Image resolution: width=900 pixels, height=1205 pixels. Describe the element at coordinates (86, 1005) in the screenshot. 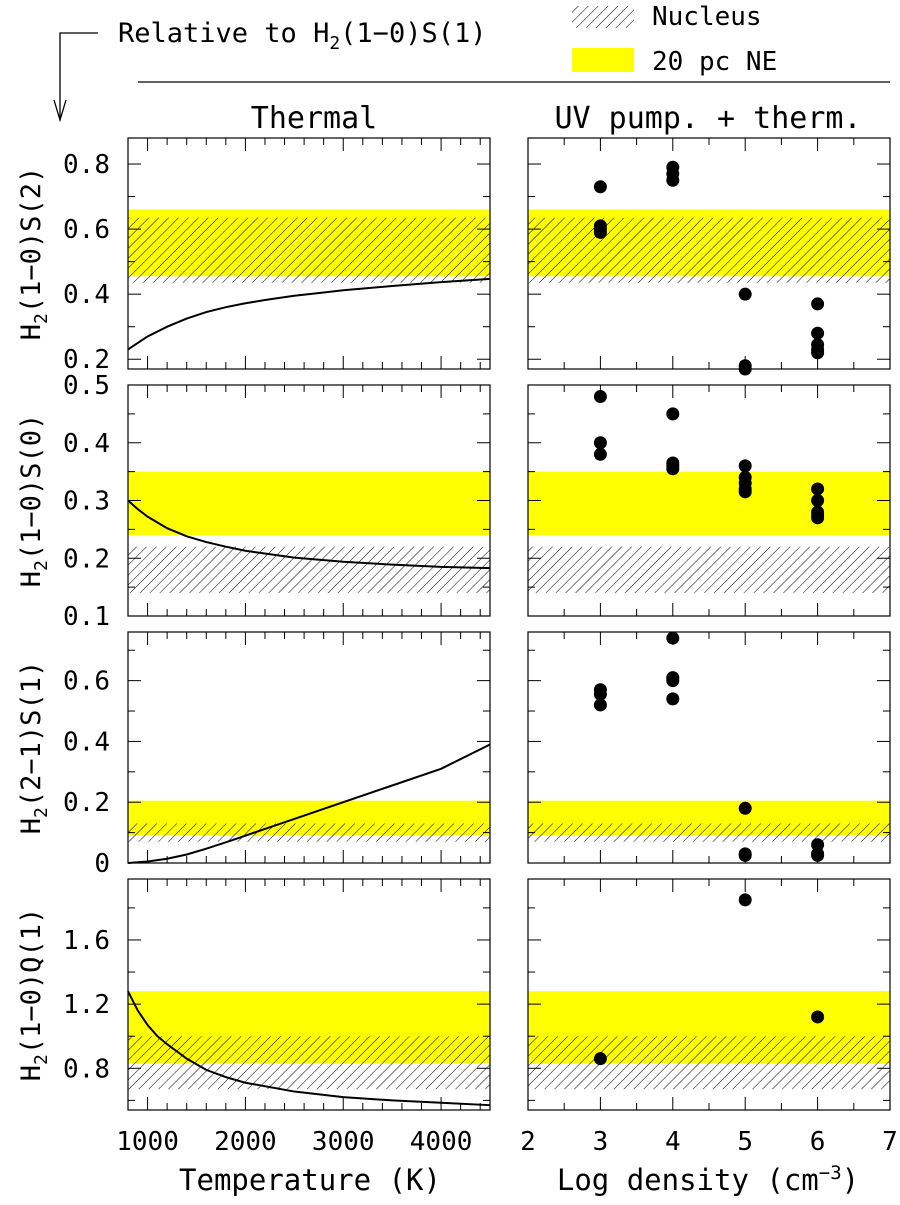

I see `y-tick-label: 1.2` at that location.